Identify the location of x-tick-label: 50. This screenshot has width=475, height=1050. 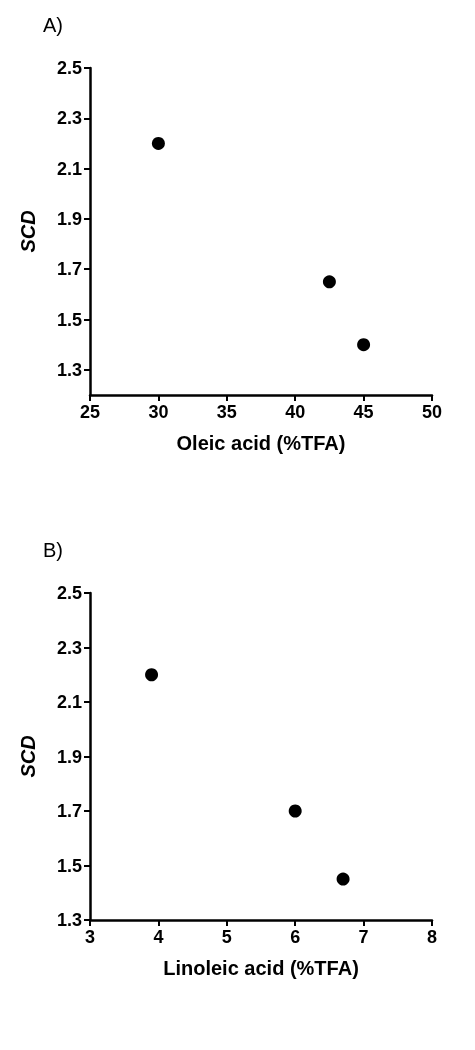
(432, 412).